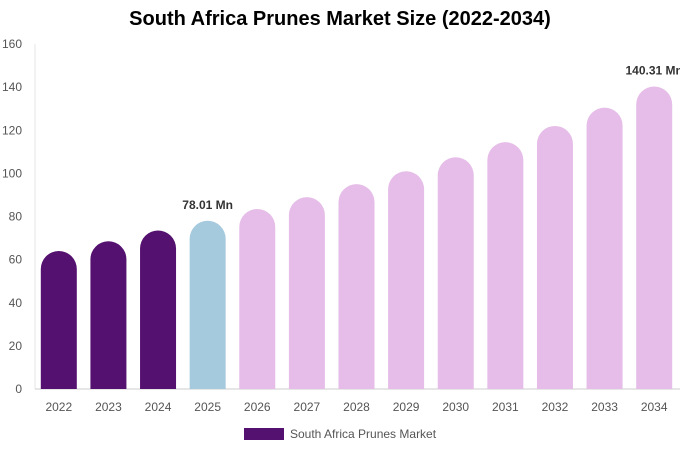 The height and width of the screenshot is (450, 680). Describe the element at coordinates (604, 407) in the screenshot. I see `x-tick-label: 2033` at that location.